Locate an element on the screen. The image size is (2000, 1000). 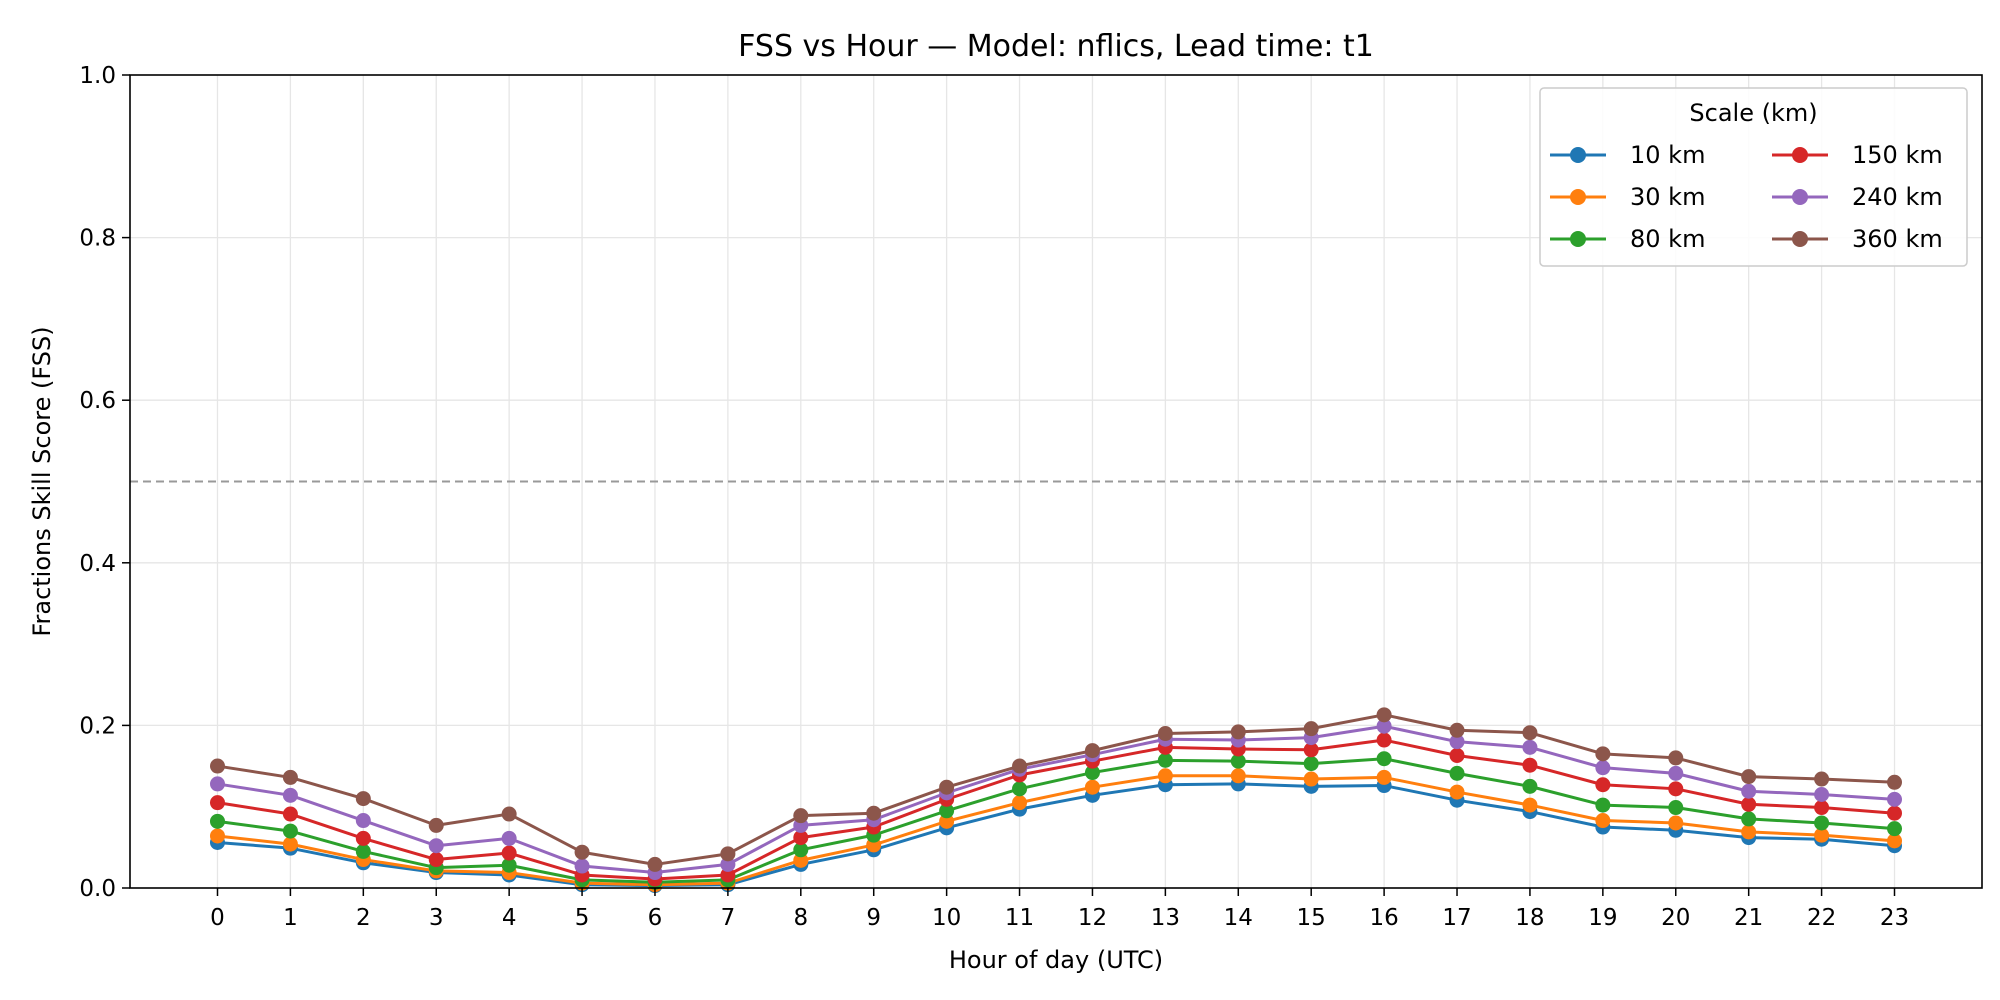
series-240-km is located at coordinates (1056, 799).